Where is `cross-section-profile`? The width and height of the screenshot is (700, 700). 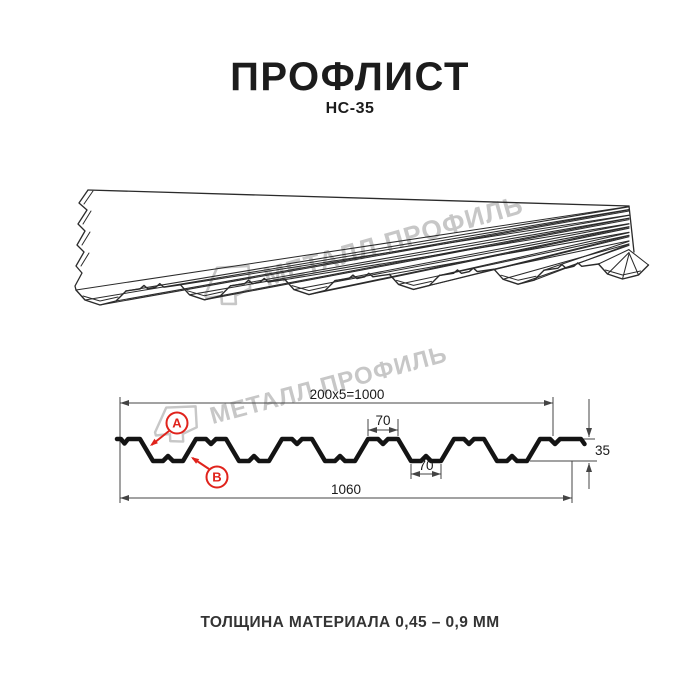 cross-section-profile is located at coordinates (350, 450).